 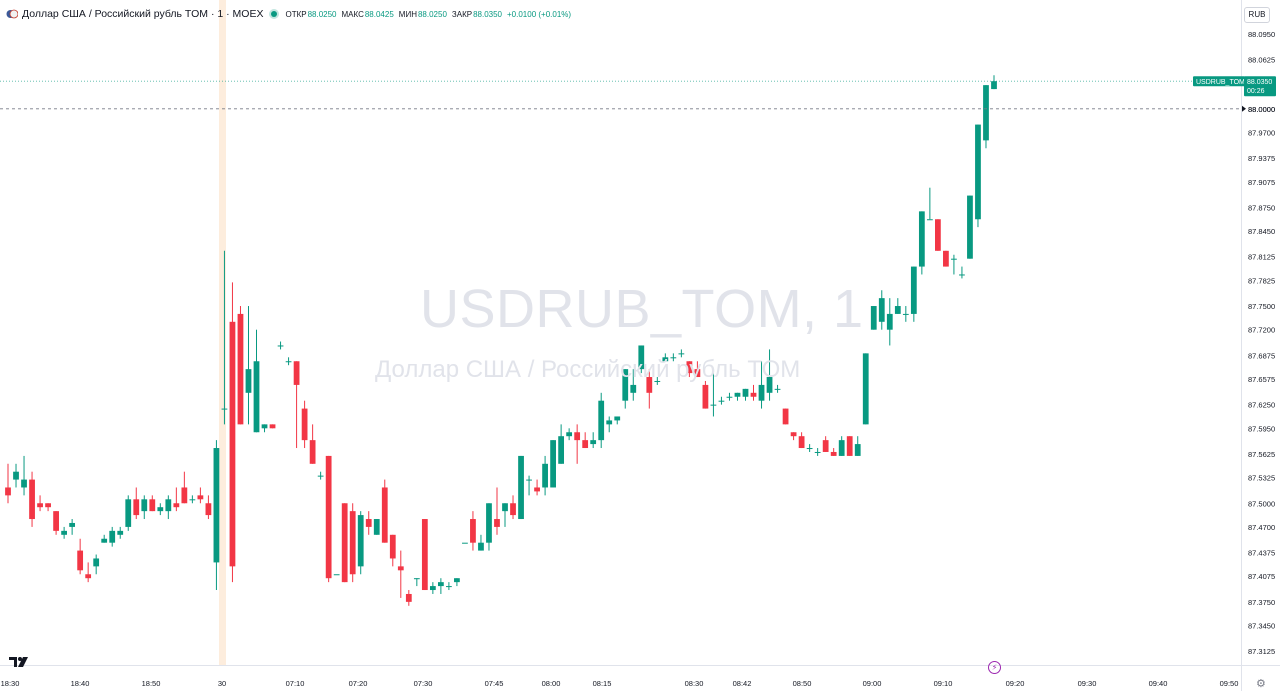 What do you see at coordinates (1261, 684) in the screenshot?
I see `gear-icon: ⚙` at bounding box center [1261, 684].